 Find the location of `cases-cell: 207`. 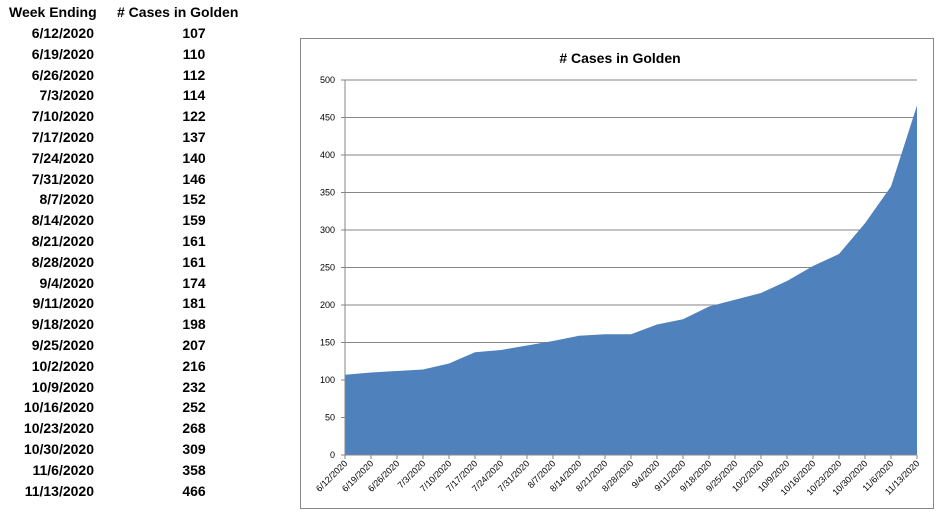

cases-cell: 207 is located at coordinates (194, 345).